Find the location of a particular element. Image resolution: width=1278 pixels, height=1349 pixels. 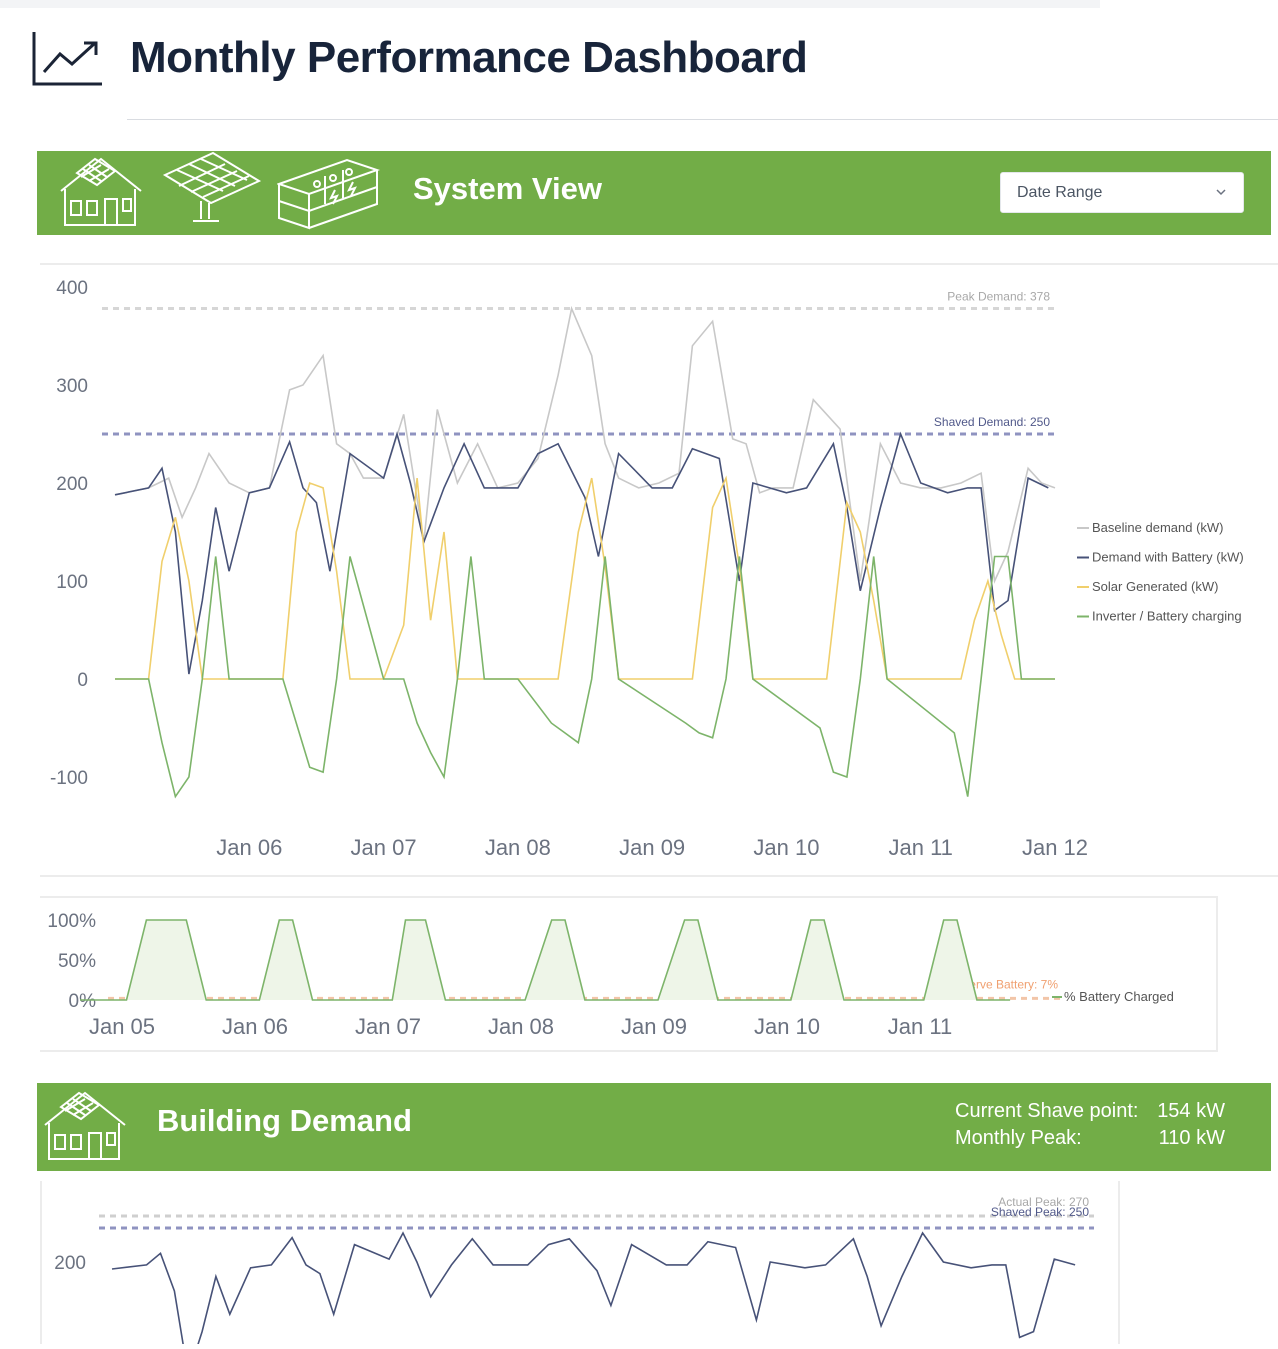

chevron-down-icon is located at coordinates (1221, 192).